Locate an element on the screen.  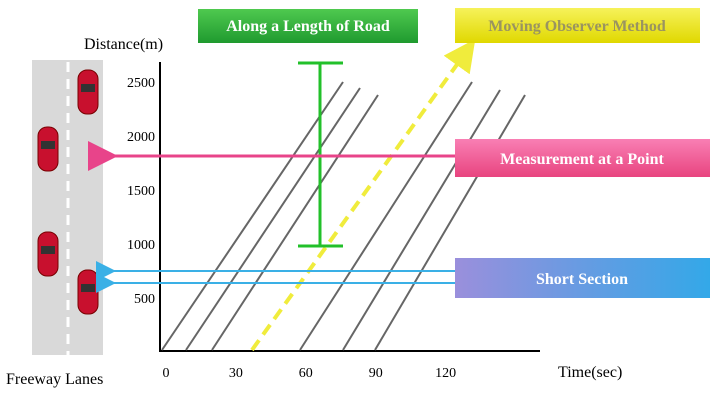
road-label: Freeway Lanes is located at coordinates (54, 379).